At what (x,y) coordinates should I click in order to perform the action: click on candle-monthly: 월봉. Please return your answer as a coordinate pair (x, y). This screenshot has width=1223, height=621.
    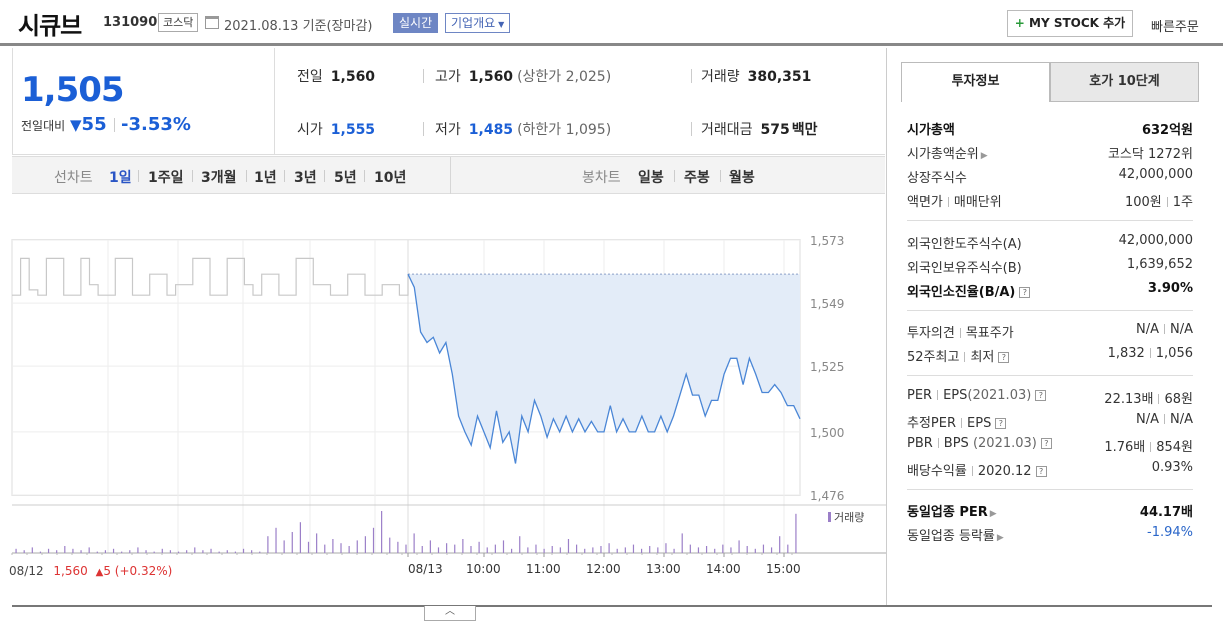
    Looking at the image, I should click on (742, 178).